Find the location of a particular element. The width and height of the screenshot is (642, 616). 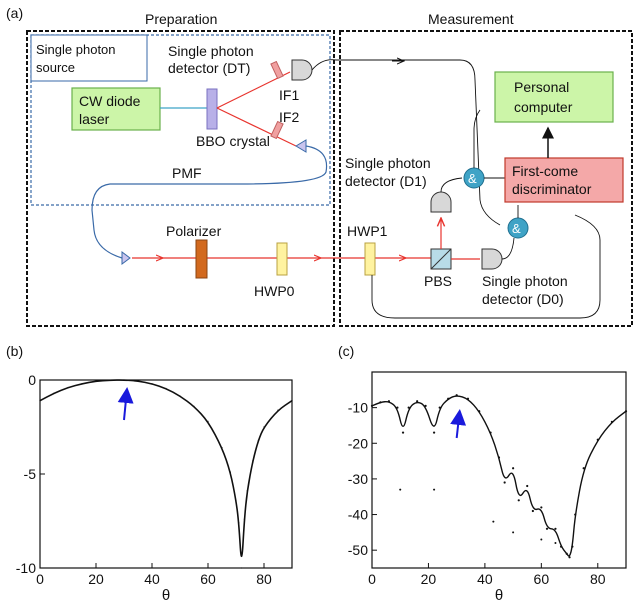

y-tick-label: -30 is located at coordinates (358, 479).